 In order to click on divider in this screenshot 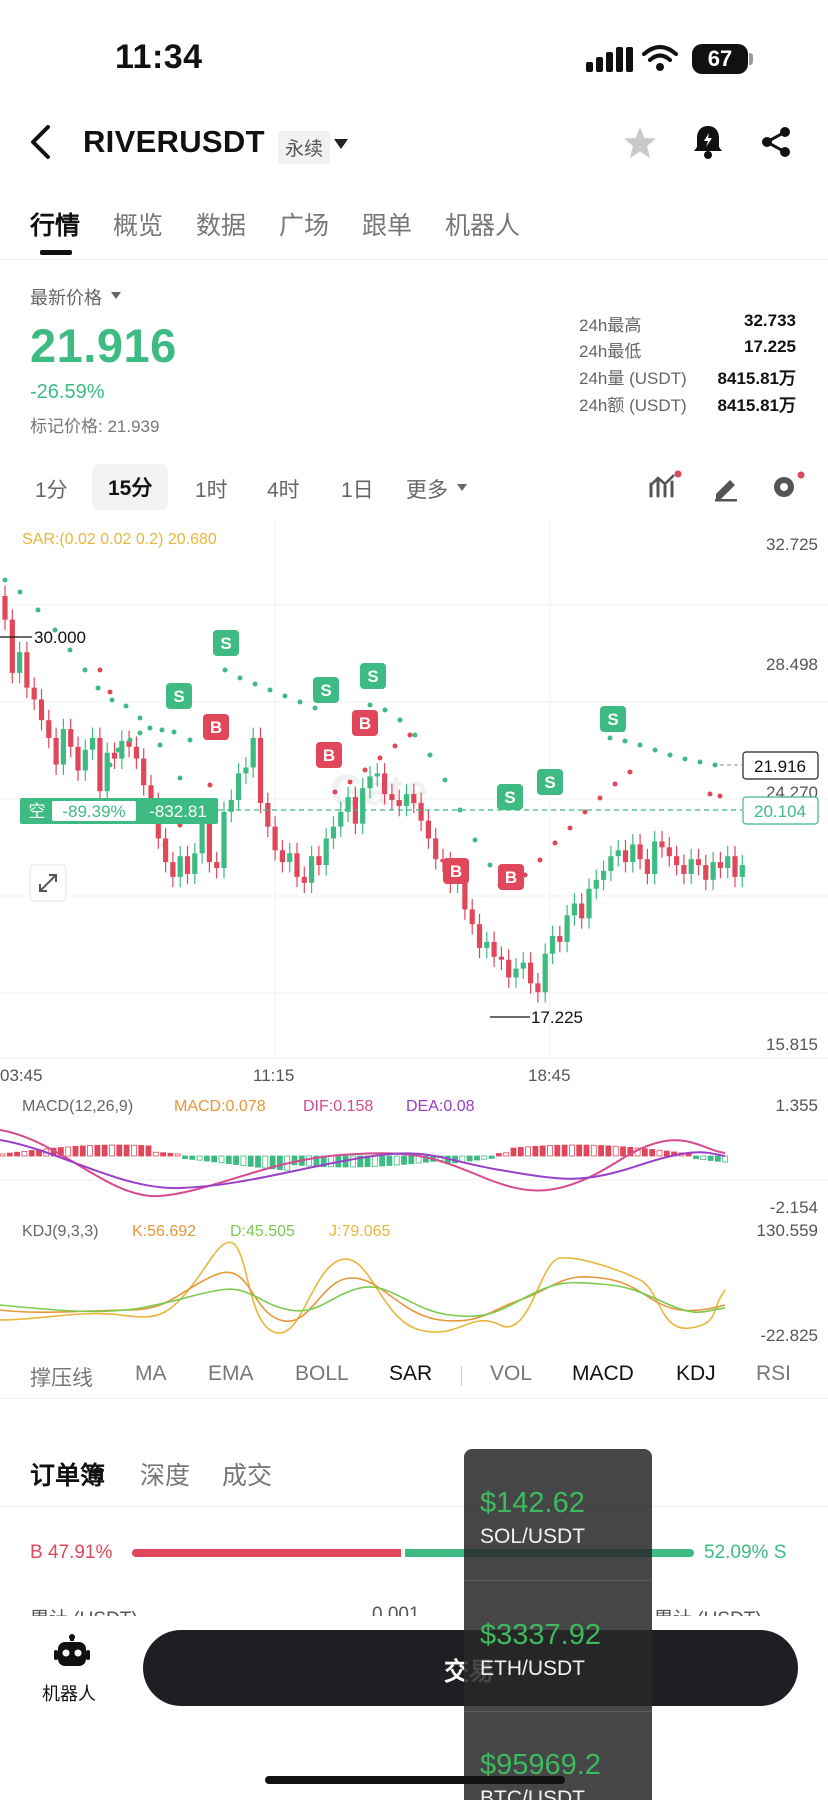, I will do `click(414, 1506)`.